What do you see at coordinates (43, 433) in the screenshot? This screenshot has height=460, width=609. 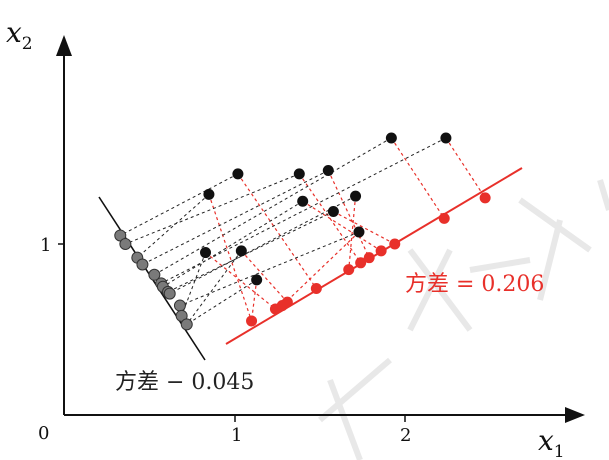 I see `origin-label: 0` at bounding box center [43, 433].